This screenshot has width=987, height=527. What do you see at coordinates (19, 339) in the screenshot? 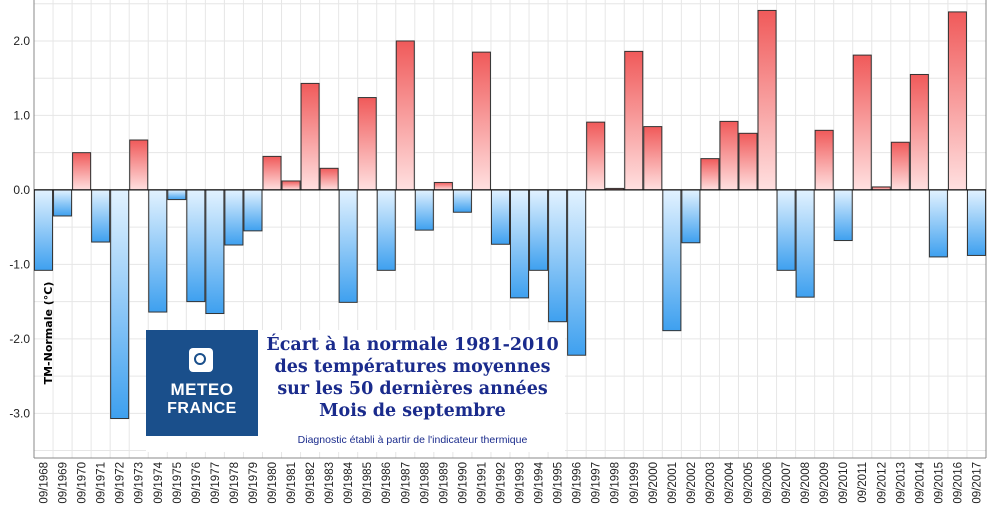
I see `y-tick-label: -2.0` at bounding box center [19, 339].